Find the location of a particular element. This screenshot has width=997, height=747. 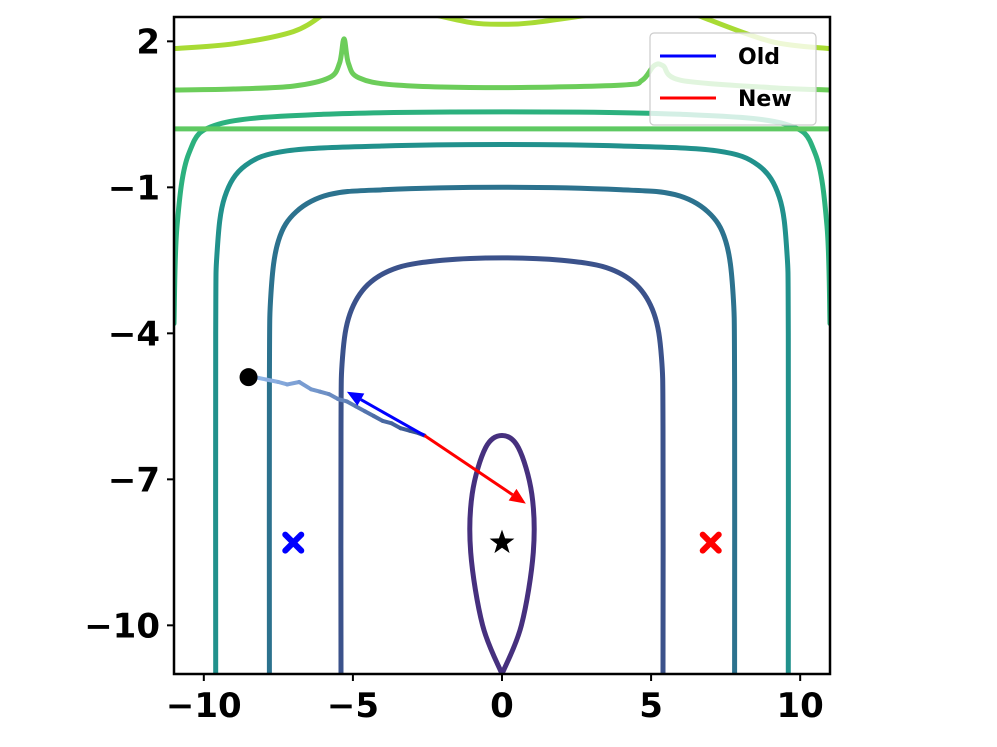

x-tick-label: 10 is located at coordinates (800, 706).